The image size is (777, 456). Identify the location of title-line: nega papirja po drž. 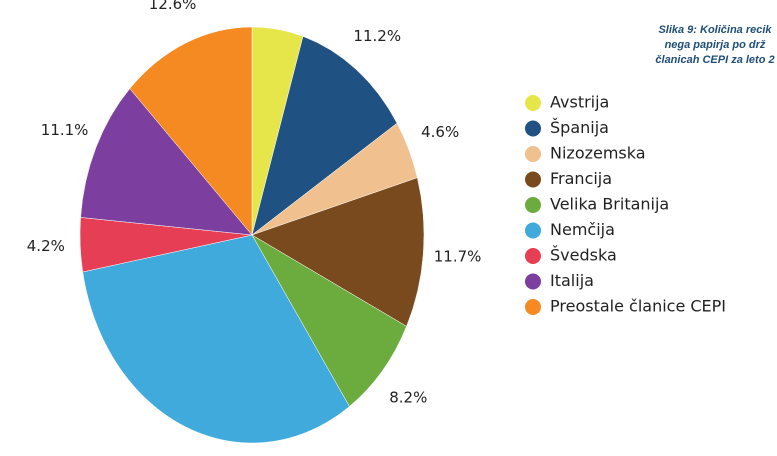
(715, 45).